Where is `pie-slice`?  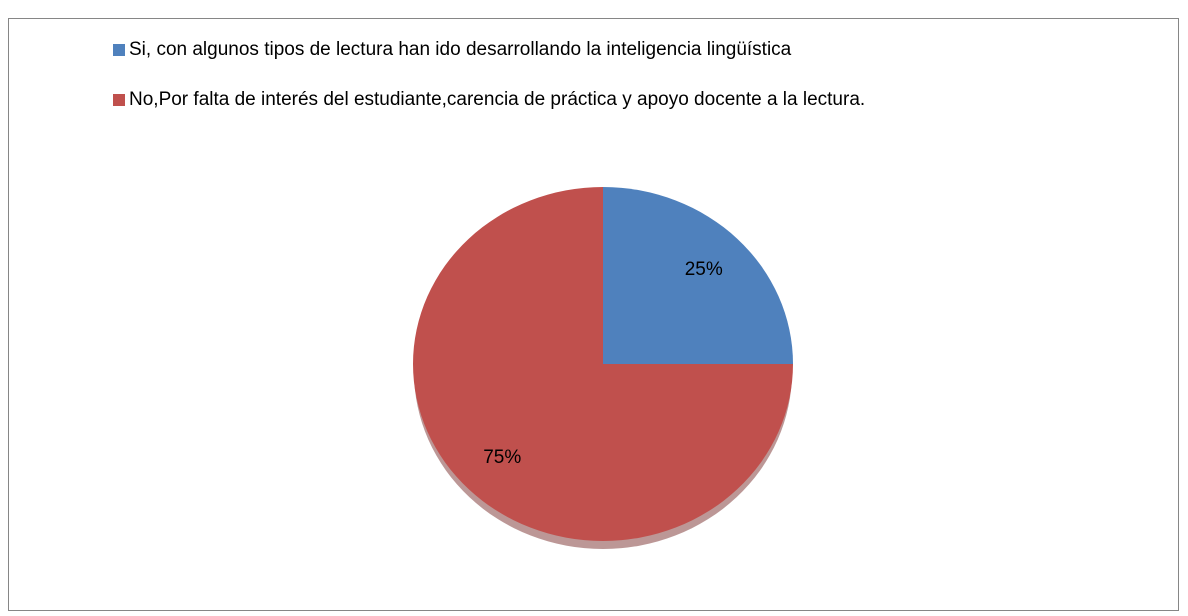 pie-slice is located at coordinates (698, 275).